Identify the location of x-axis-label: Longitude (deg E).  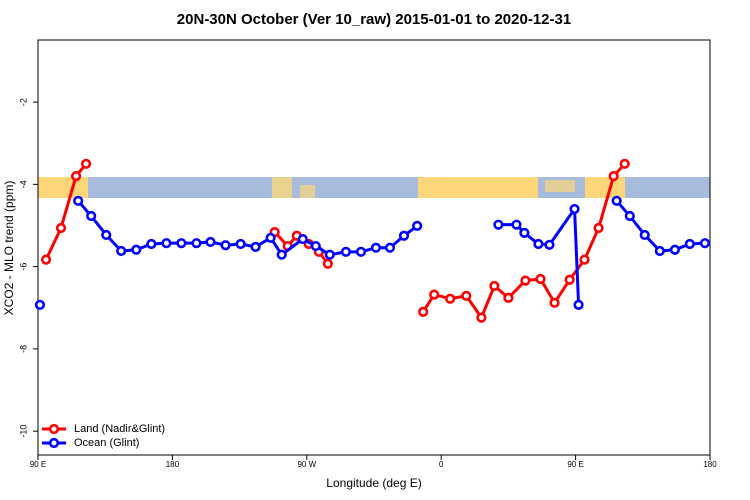
(373, 483).